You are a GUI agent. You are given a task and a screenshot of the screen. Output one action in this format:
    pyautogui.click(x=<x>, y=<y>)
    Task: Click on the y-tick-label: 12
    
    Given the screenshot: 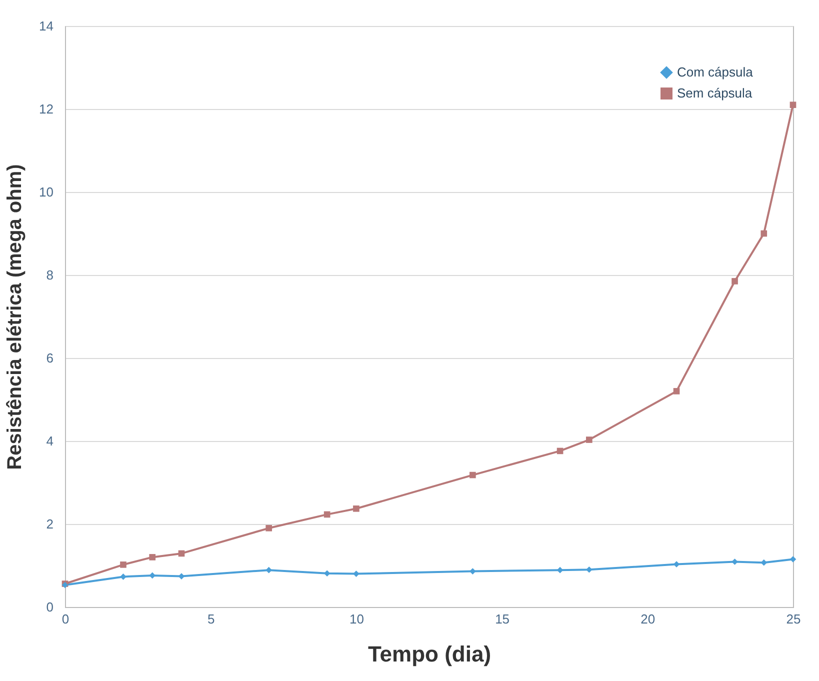 What is the action you would take?
    pyautogui.click(x=46, y=109)
    